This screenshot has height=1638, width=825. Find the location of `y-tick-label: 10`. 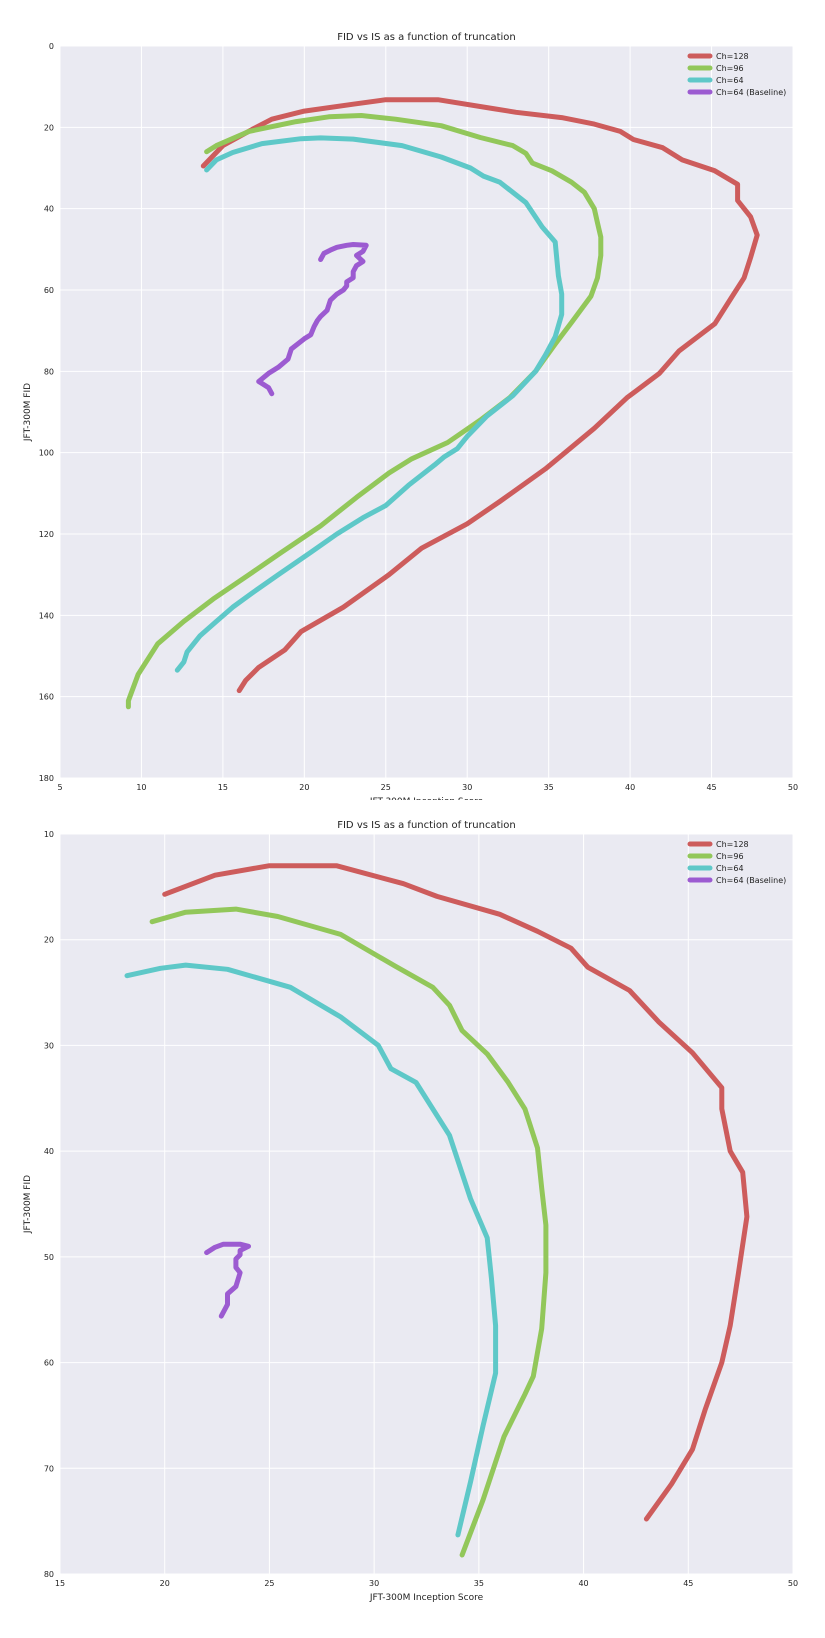

y-tick-label: 10 is located at coordinates (49, 834).